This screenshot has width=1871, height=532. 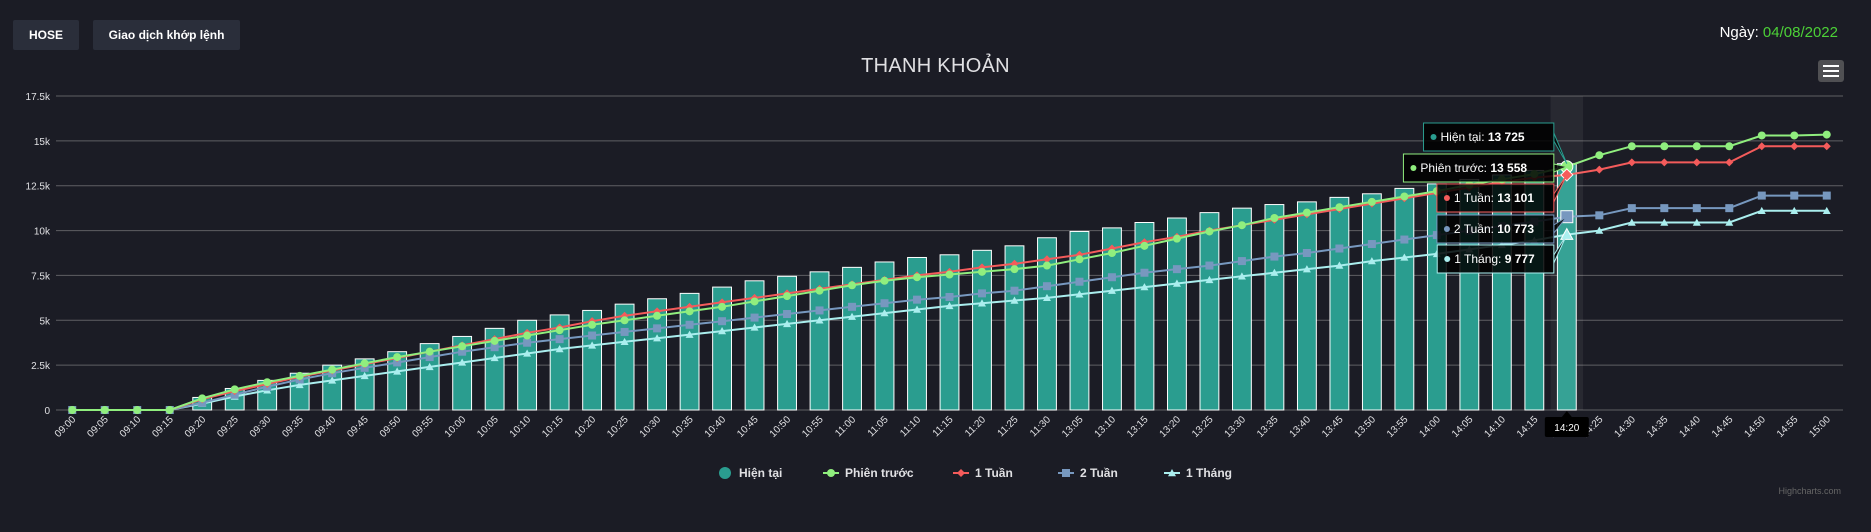 I want to click on tooltip-label: Hiện tại:, so click(x=1464, y=137).